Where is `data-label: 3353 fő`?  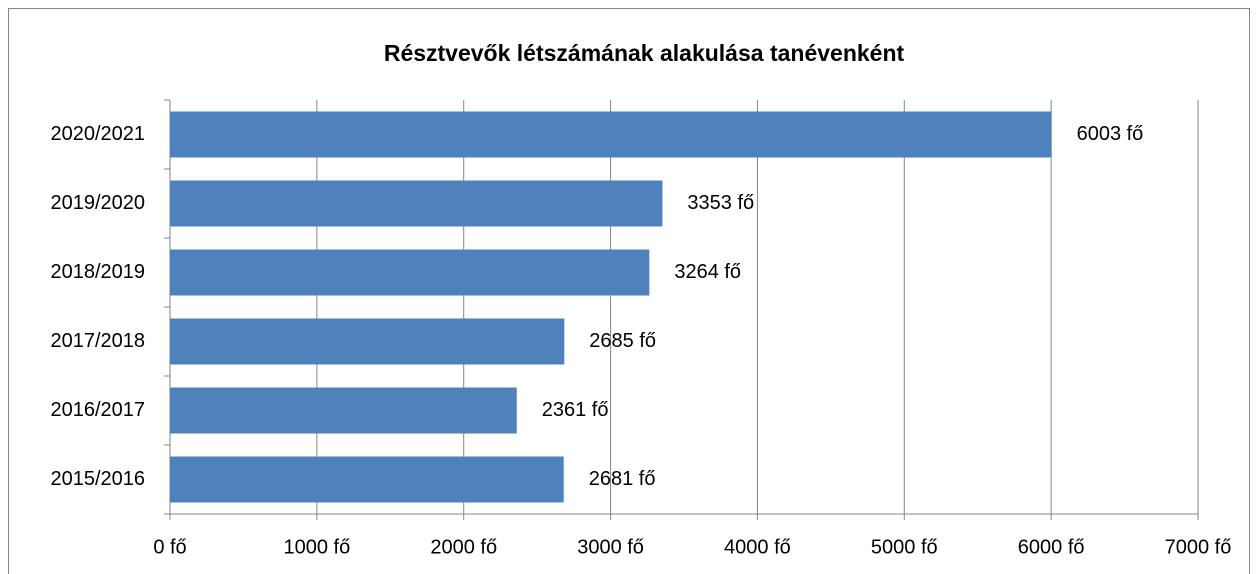 data-label: 3353 fő is located at coordinates (720, 203).